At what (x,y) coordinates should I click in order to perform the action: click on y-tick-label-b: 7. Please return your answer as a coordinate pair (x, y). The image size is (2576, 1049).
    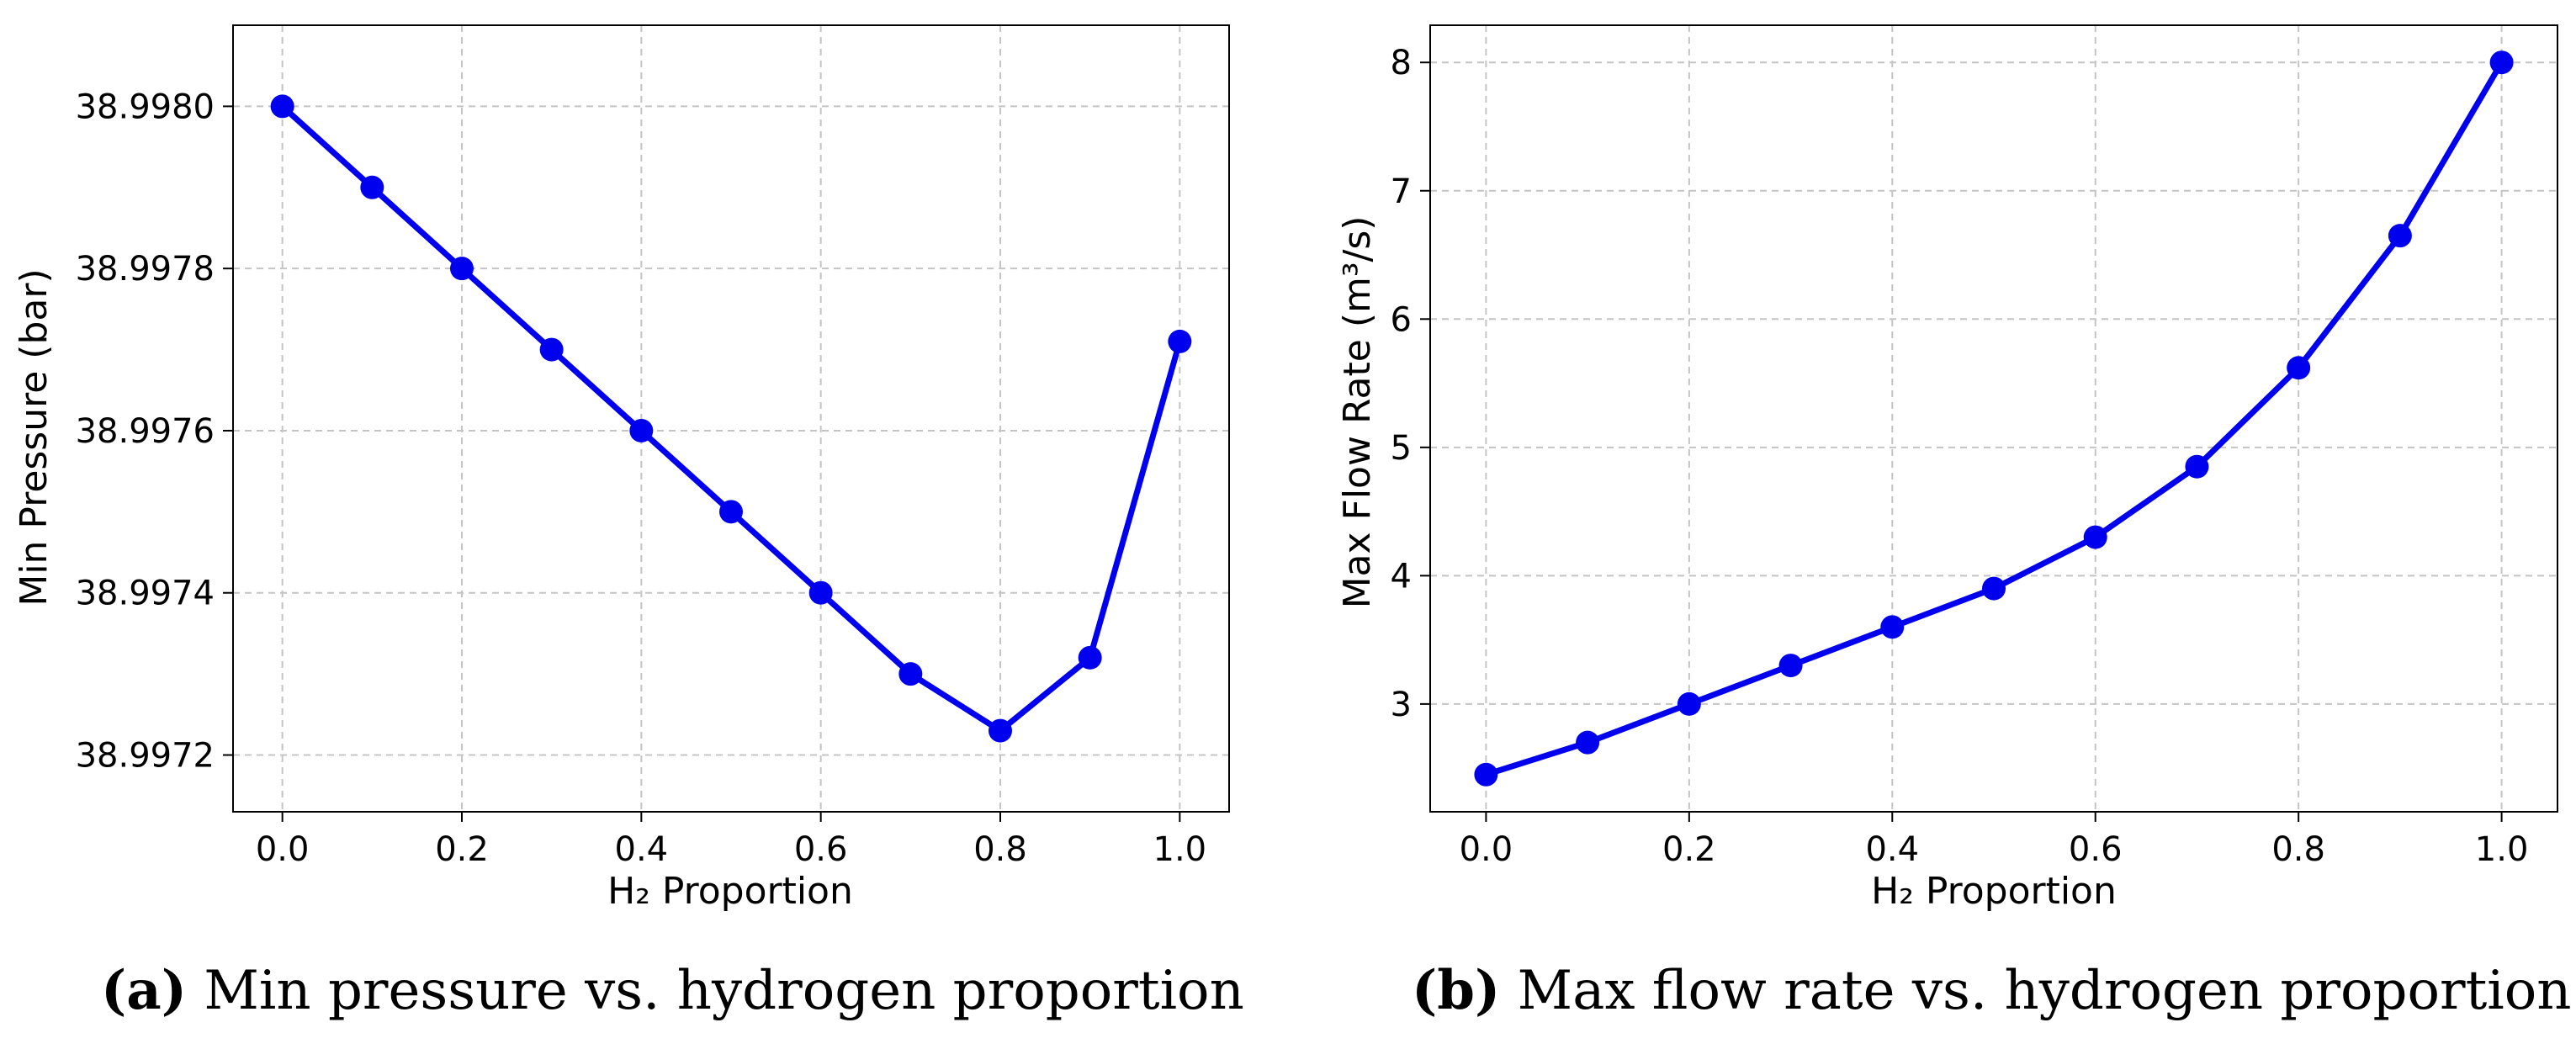
    Looking at the image, I should click on (1401, 192).